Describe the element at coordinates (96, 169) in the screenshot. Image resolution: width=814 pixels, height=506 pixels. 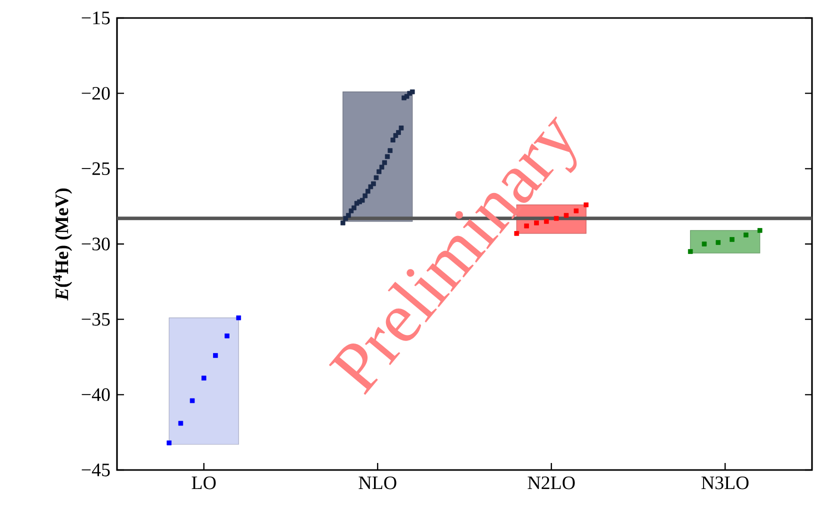
I see `y-tick-label: −25` at that location.